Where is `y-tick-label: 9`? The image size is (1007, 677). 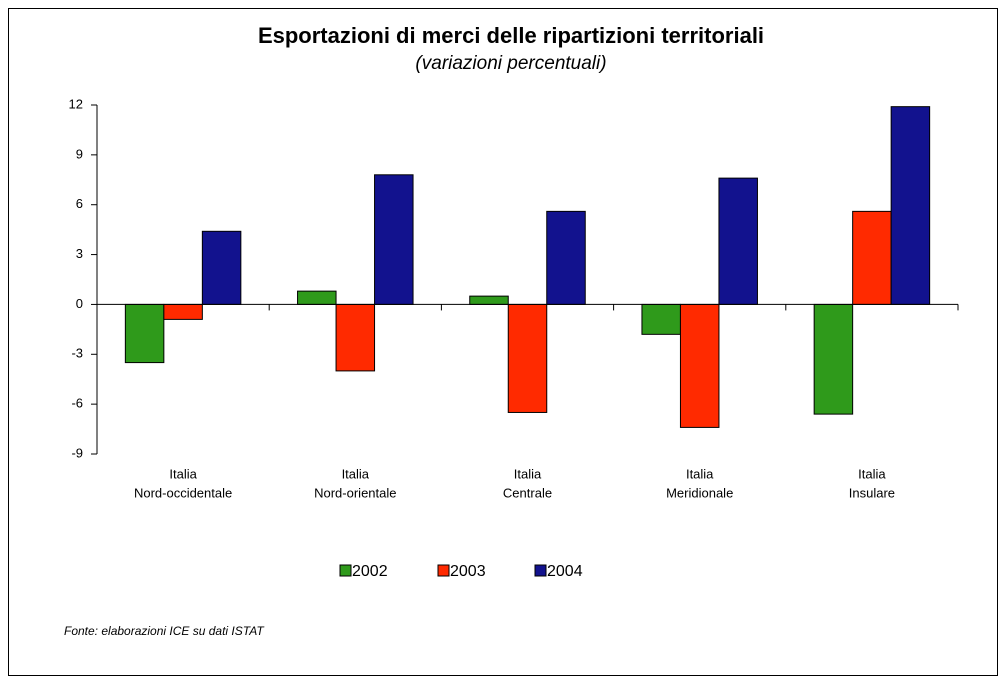
y-tick-label: 9 is located at coordinates (79, 153).